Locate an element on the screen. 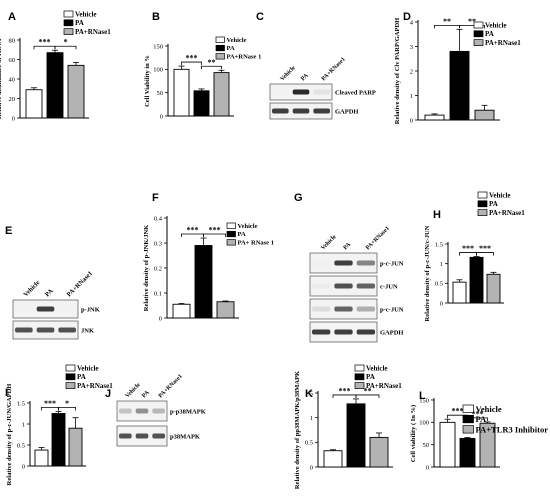 The image size is (550, 503). y-tick-label: 0.2 is located at coordinates (158, 268).